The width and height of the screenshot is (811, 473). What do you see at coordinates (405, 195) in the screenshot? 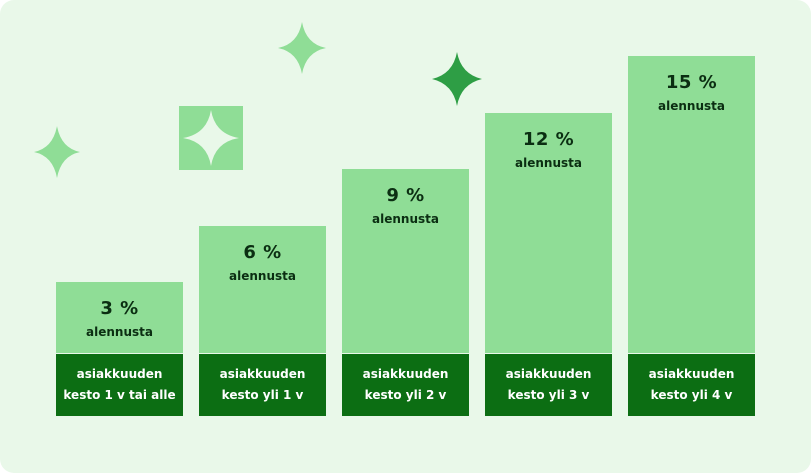
I see `bar-value-label: 9 %` at bounding box center [405, 195].